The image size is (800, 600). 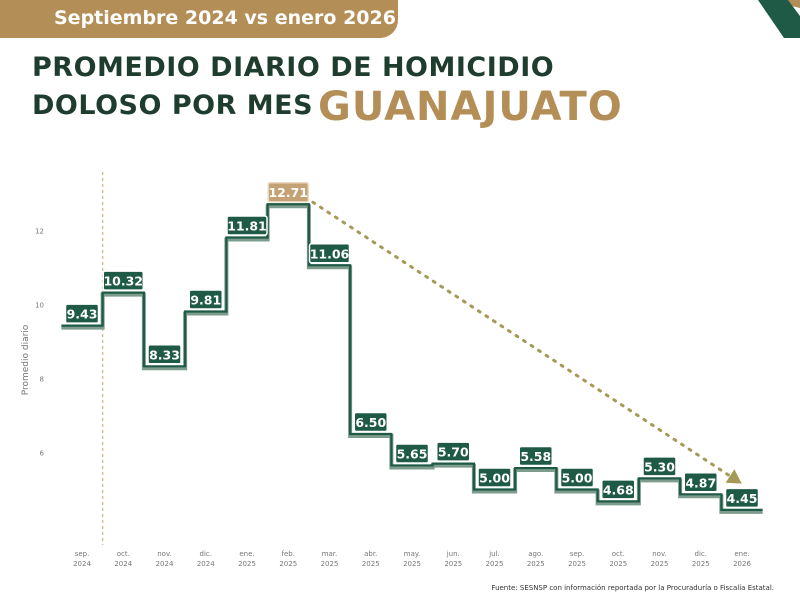 I want to click on x-tick-label-month: abr., so click(x=370, y=554).